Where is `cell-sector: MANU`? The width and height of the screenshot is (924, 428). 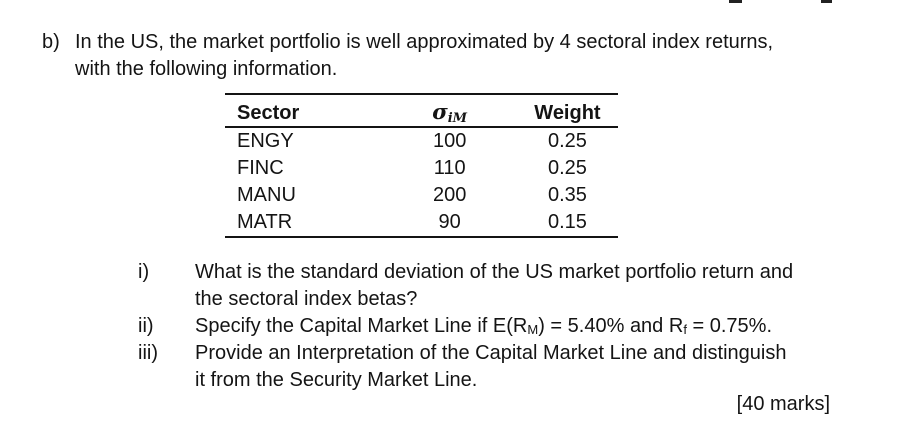
cell-sector: MANU is located at coordinates (266, 195).